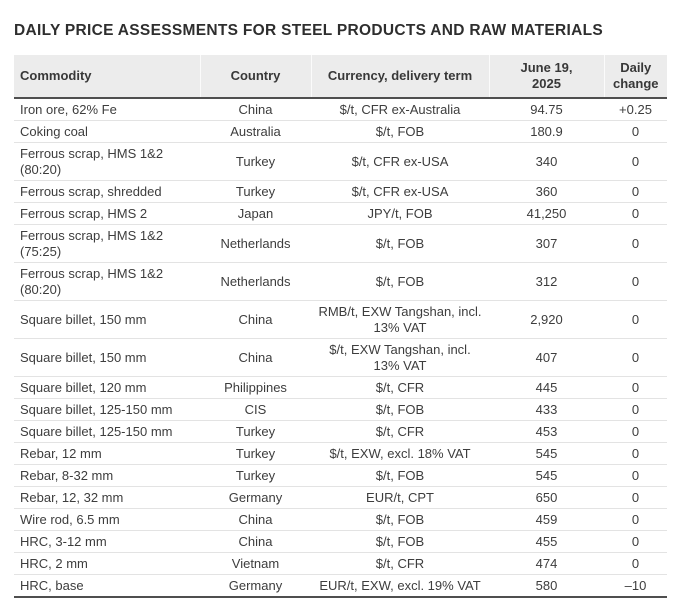 The height and width of the screenshot is (613, 681). What do you see at coordinates (107, 109) in the screenshot?
I see `cell-commodity: Iron ore, 62% Fe` at bounding box center [107, 109].